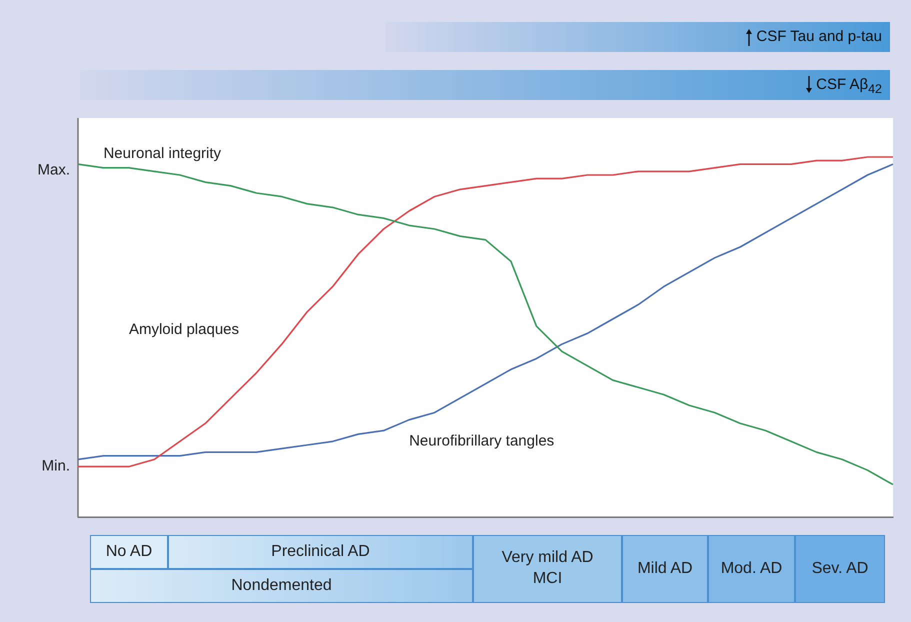 This screenshot has height=622, width=911. I want to click on text: MCI, so click(547, 578).